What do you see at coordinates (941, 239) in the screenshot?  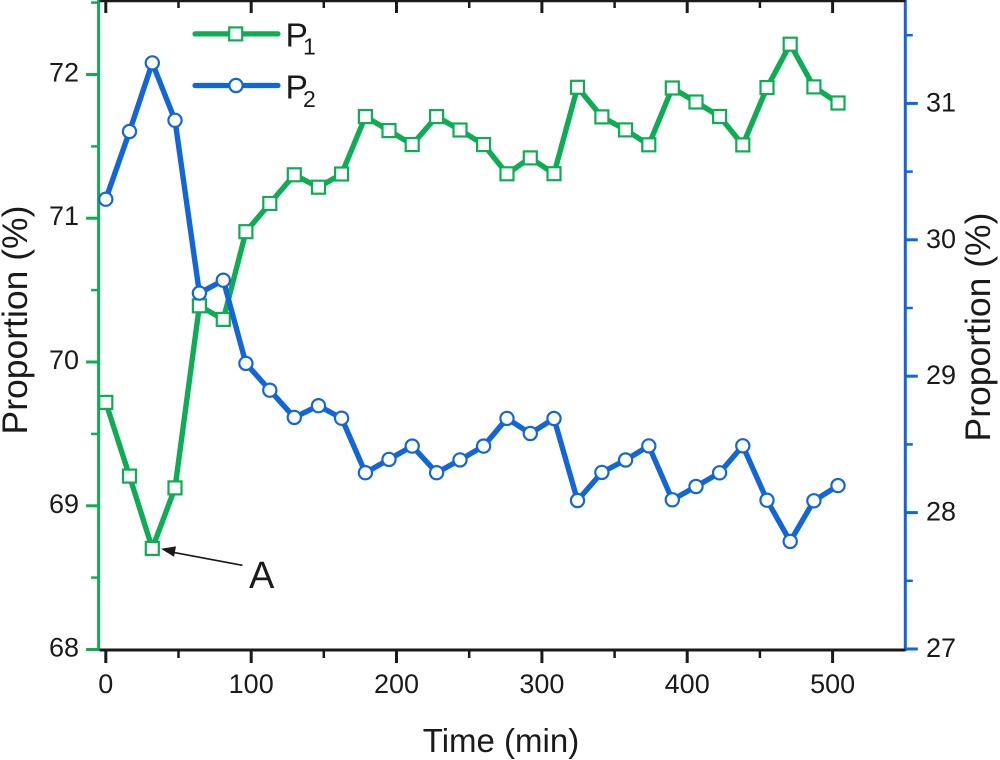 I see `svg-text: 30` at bounding box center [941, 239].